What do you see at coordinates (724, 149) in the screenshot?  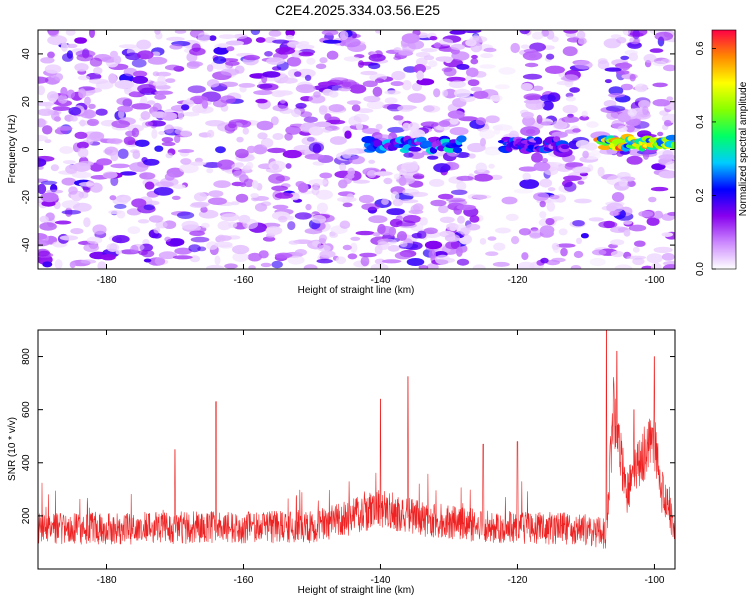 I see `colorbar-frame` at bounding box center [724, 149].